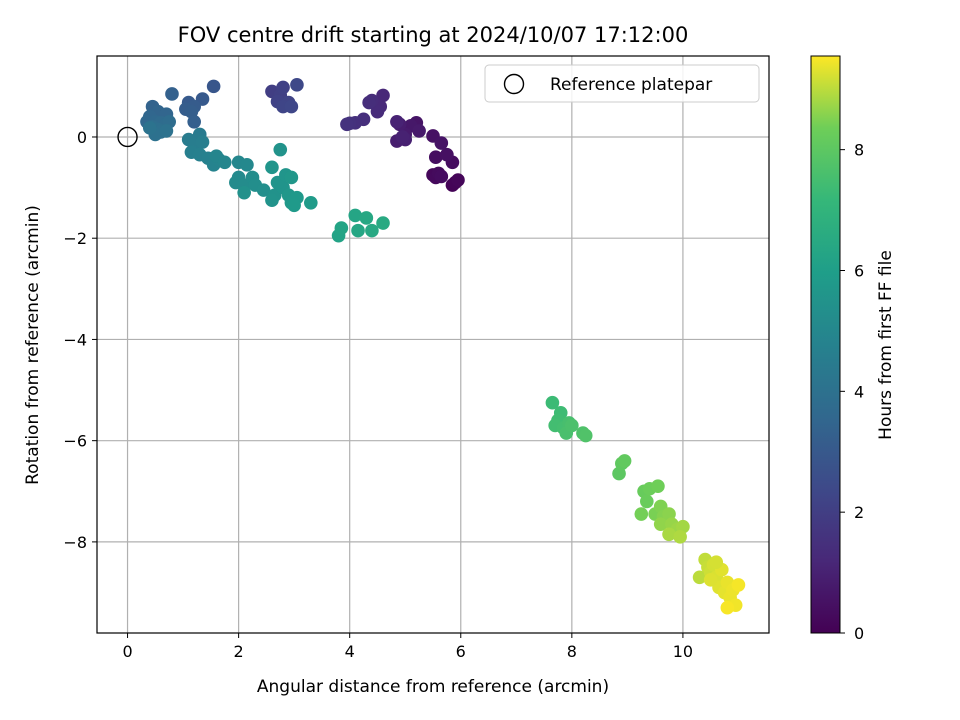 This screenshot has height=720, width=960. What do you see at coordinates (127, 651) in the screenshot?
I see `x-tick-label: 0` at bounding box center [127, 651].